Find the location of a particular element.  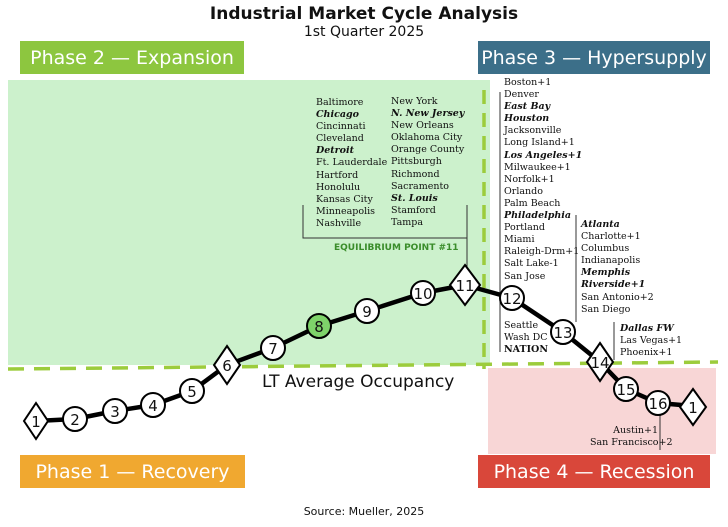

point13-markets: Seattle Wash DC NATION is located at coordinates (526, 338).